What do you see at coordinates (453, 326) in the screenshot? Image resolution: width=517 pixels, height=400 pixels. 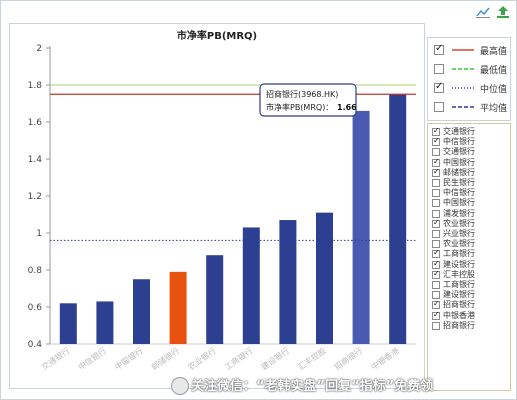 I see `bank-list-item: 招商银行` at bounding box center [453, 326].